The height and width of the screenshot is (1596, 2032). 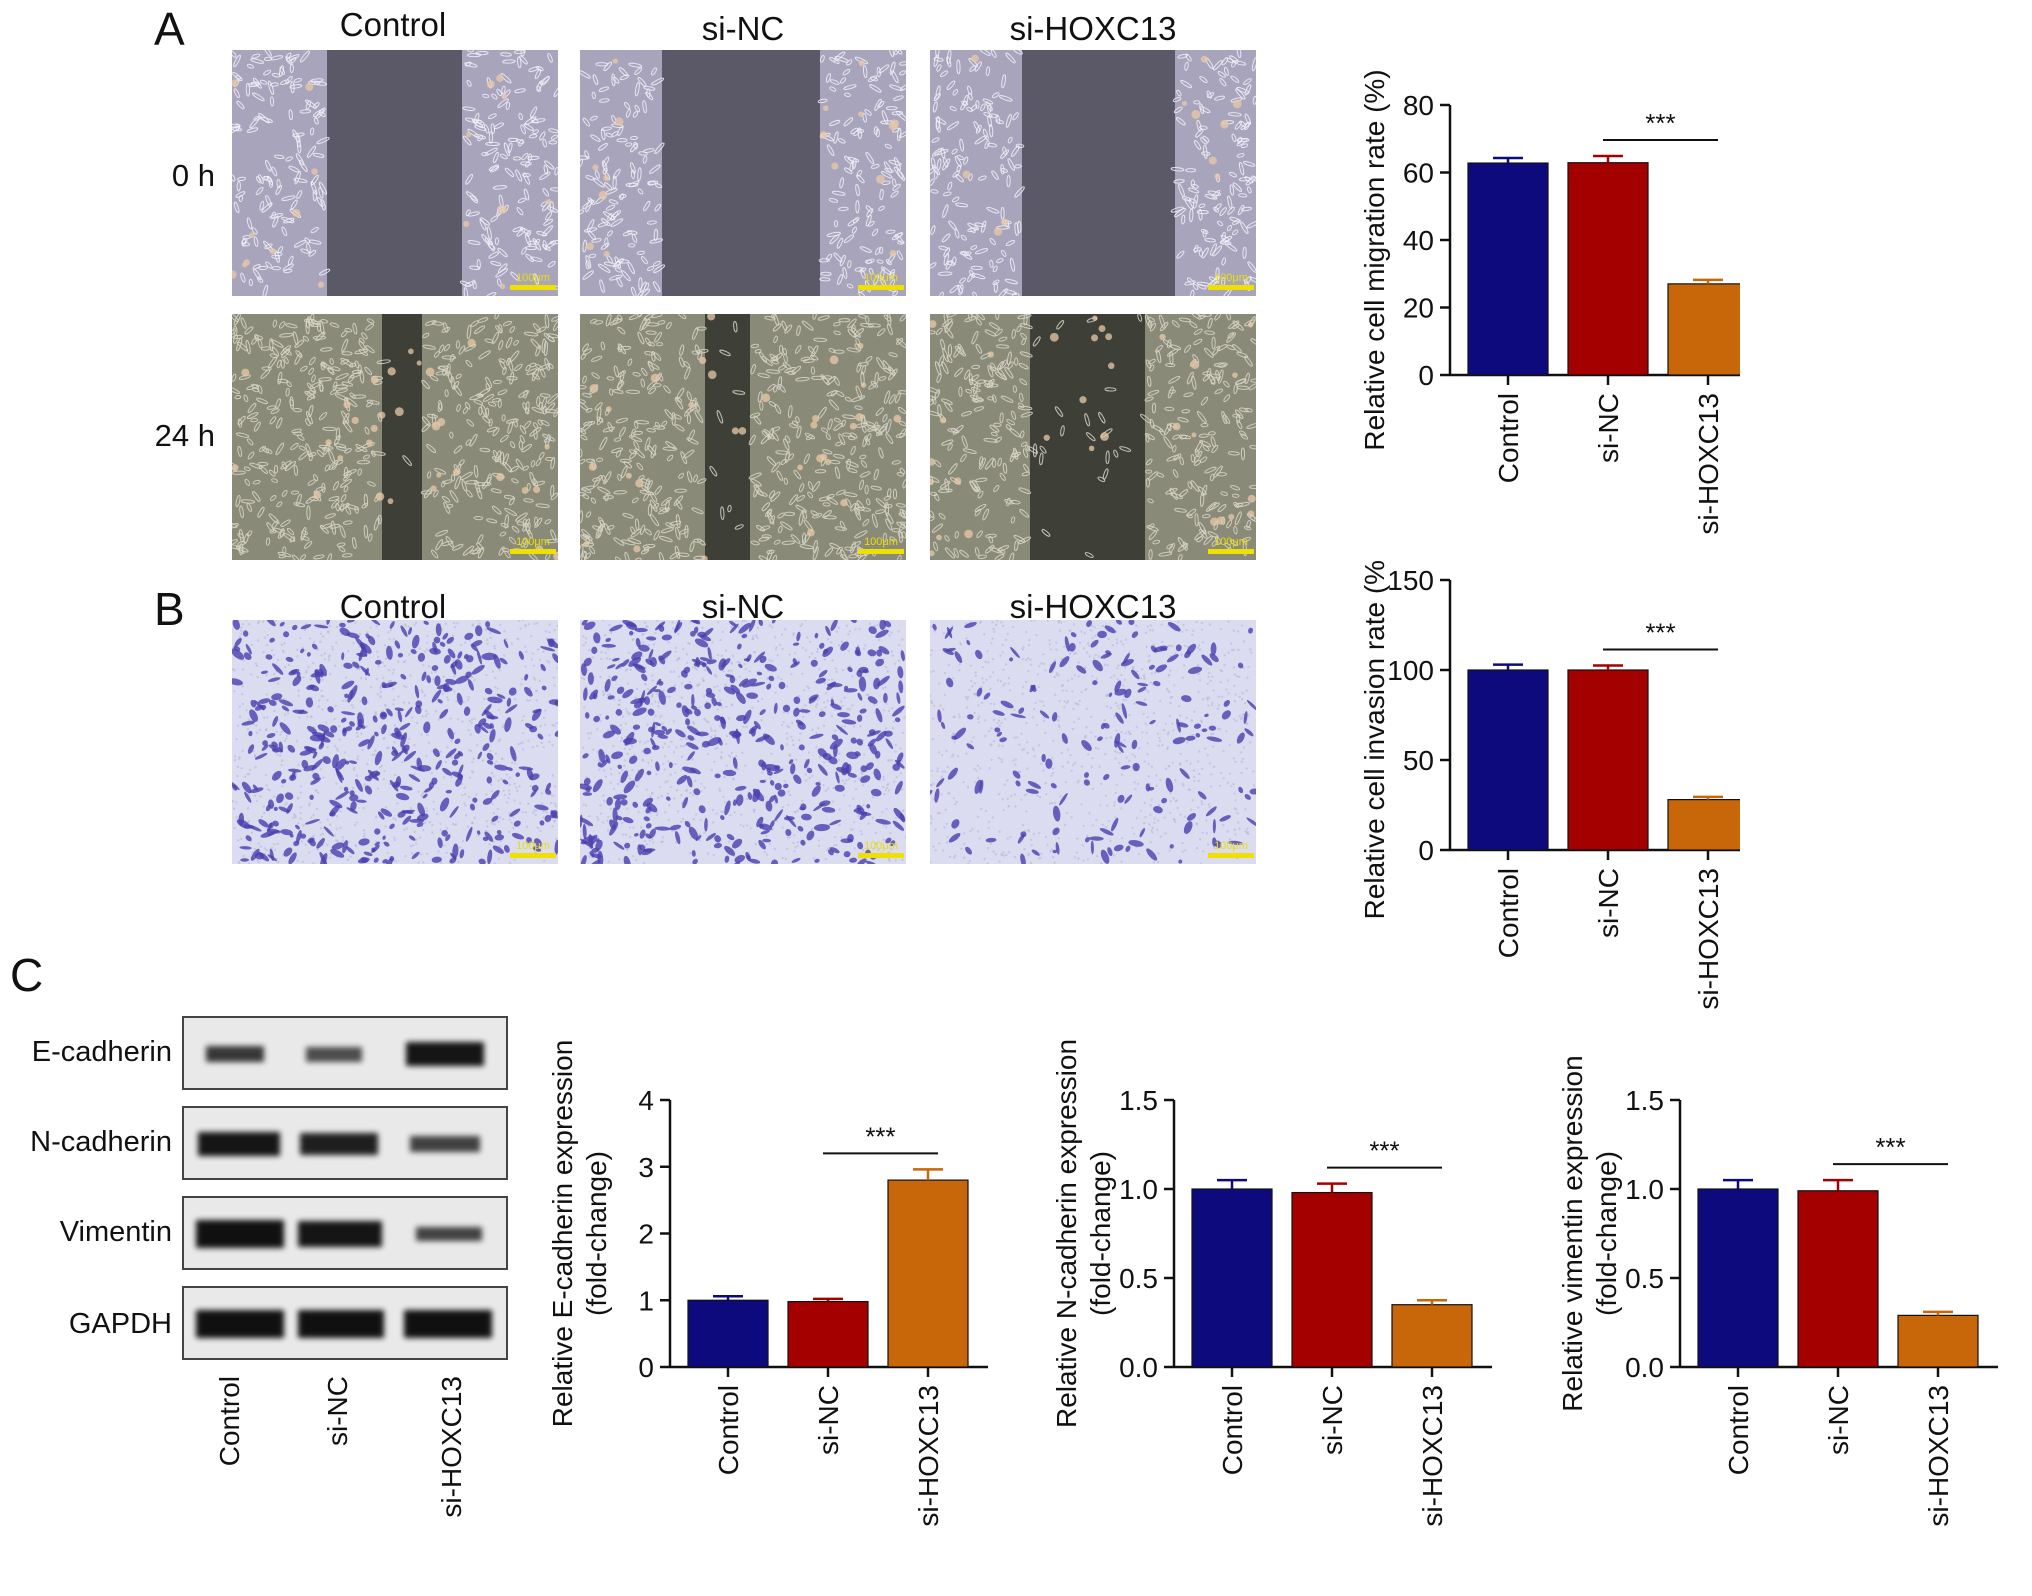 I want to click on y-tick-label: 3, so click(x=646, y=1167).